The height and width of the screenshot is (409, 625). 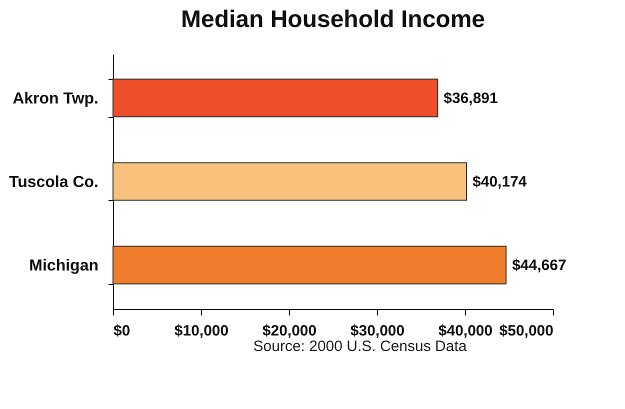 What do you see at coordinates (201, 331) in the screenshot?
I see `x-tick-label: $10,000` at bounding box center [201, 331].